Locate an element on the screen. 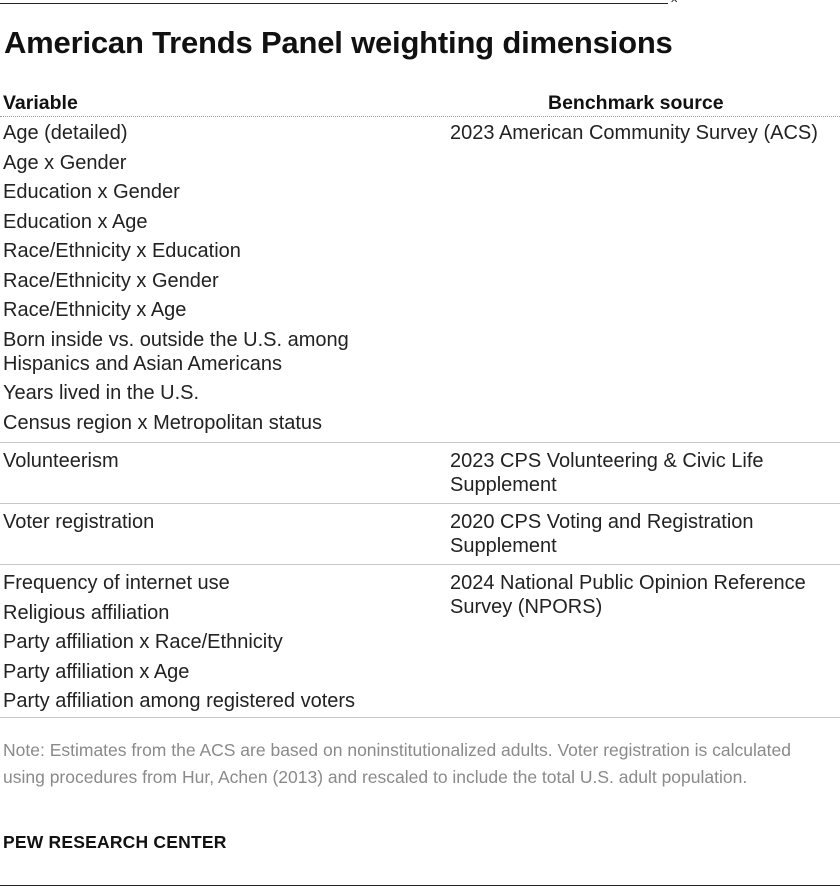 The image size is (840, 892). column-header-benchmark-source: Benchmark source is located at coordinates (636, 103).